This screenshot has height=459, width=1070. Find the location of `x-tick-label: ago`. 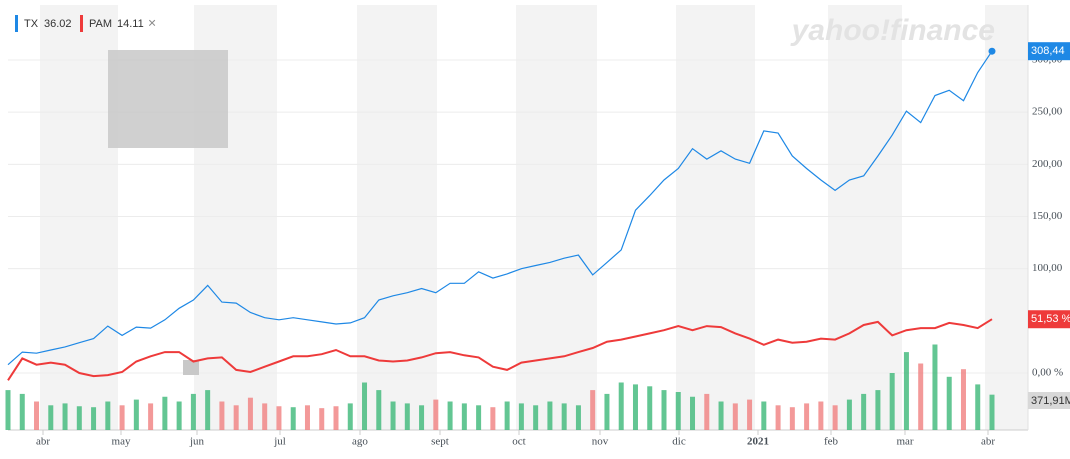

x-tick-label: ago is located at coordinates (360, 442).